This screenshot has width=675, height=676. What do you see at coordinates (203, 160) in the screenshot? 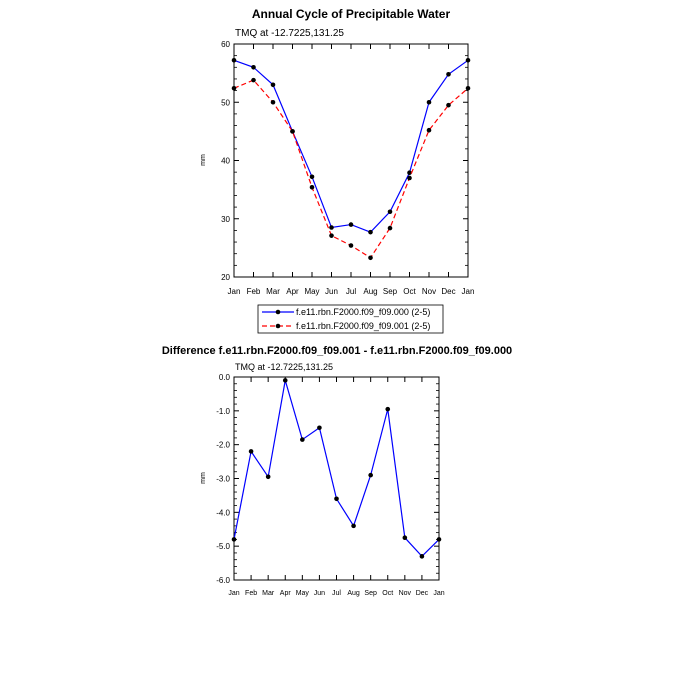
I see `chart1-ylabel: mm` at bounding box center [203, 160].